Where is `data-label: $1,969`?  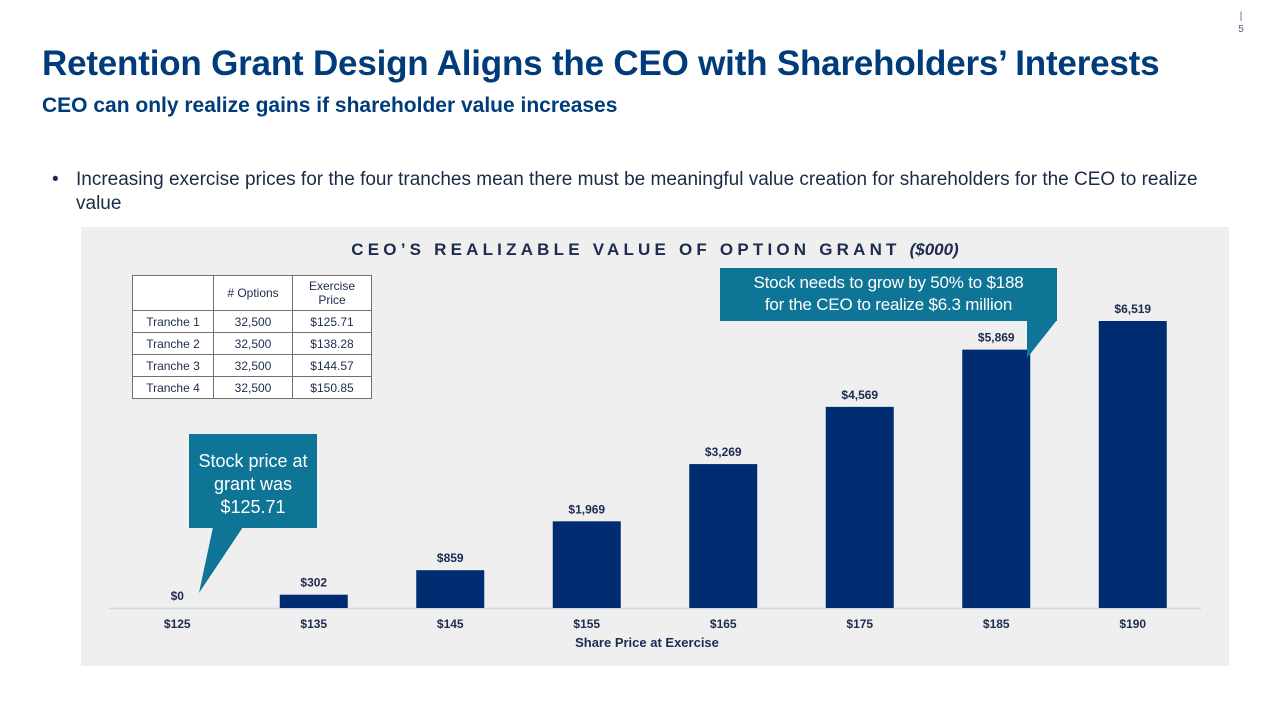 data-label: $1,969 is located at coordinates (586, 509).